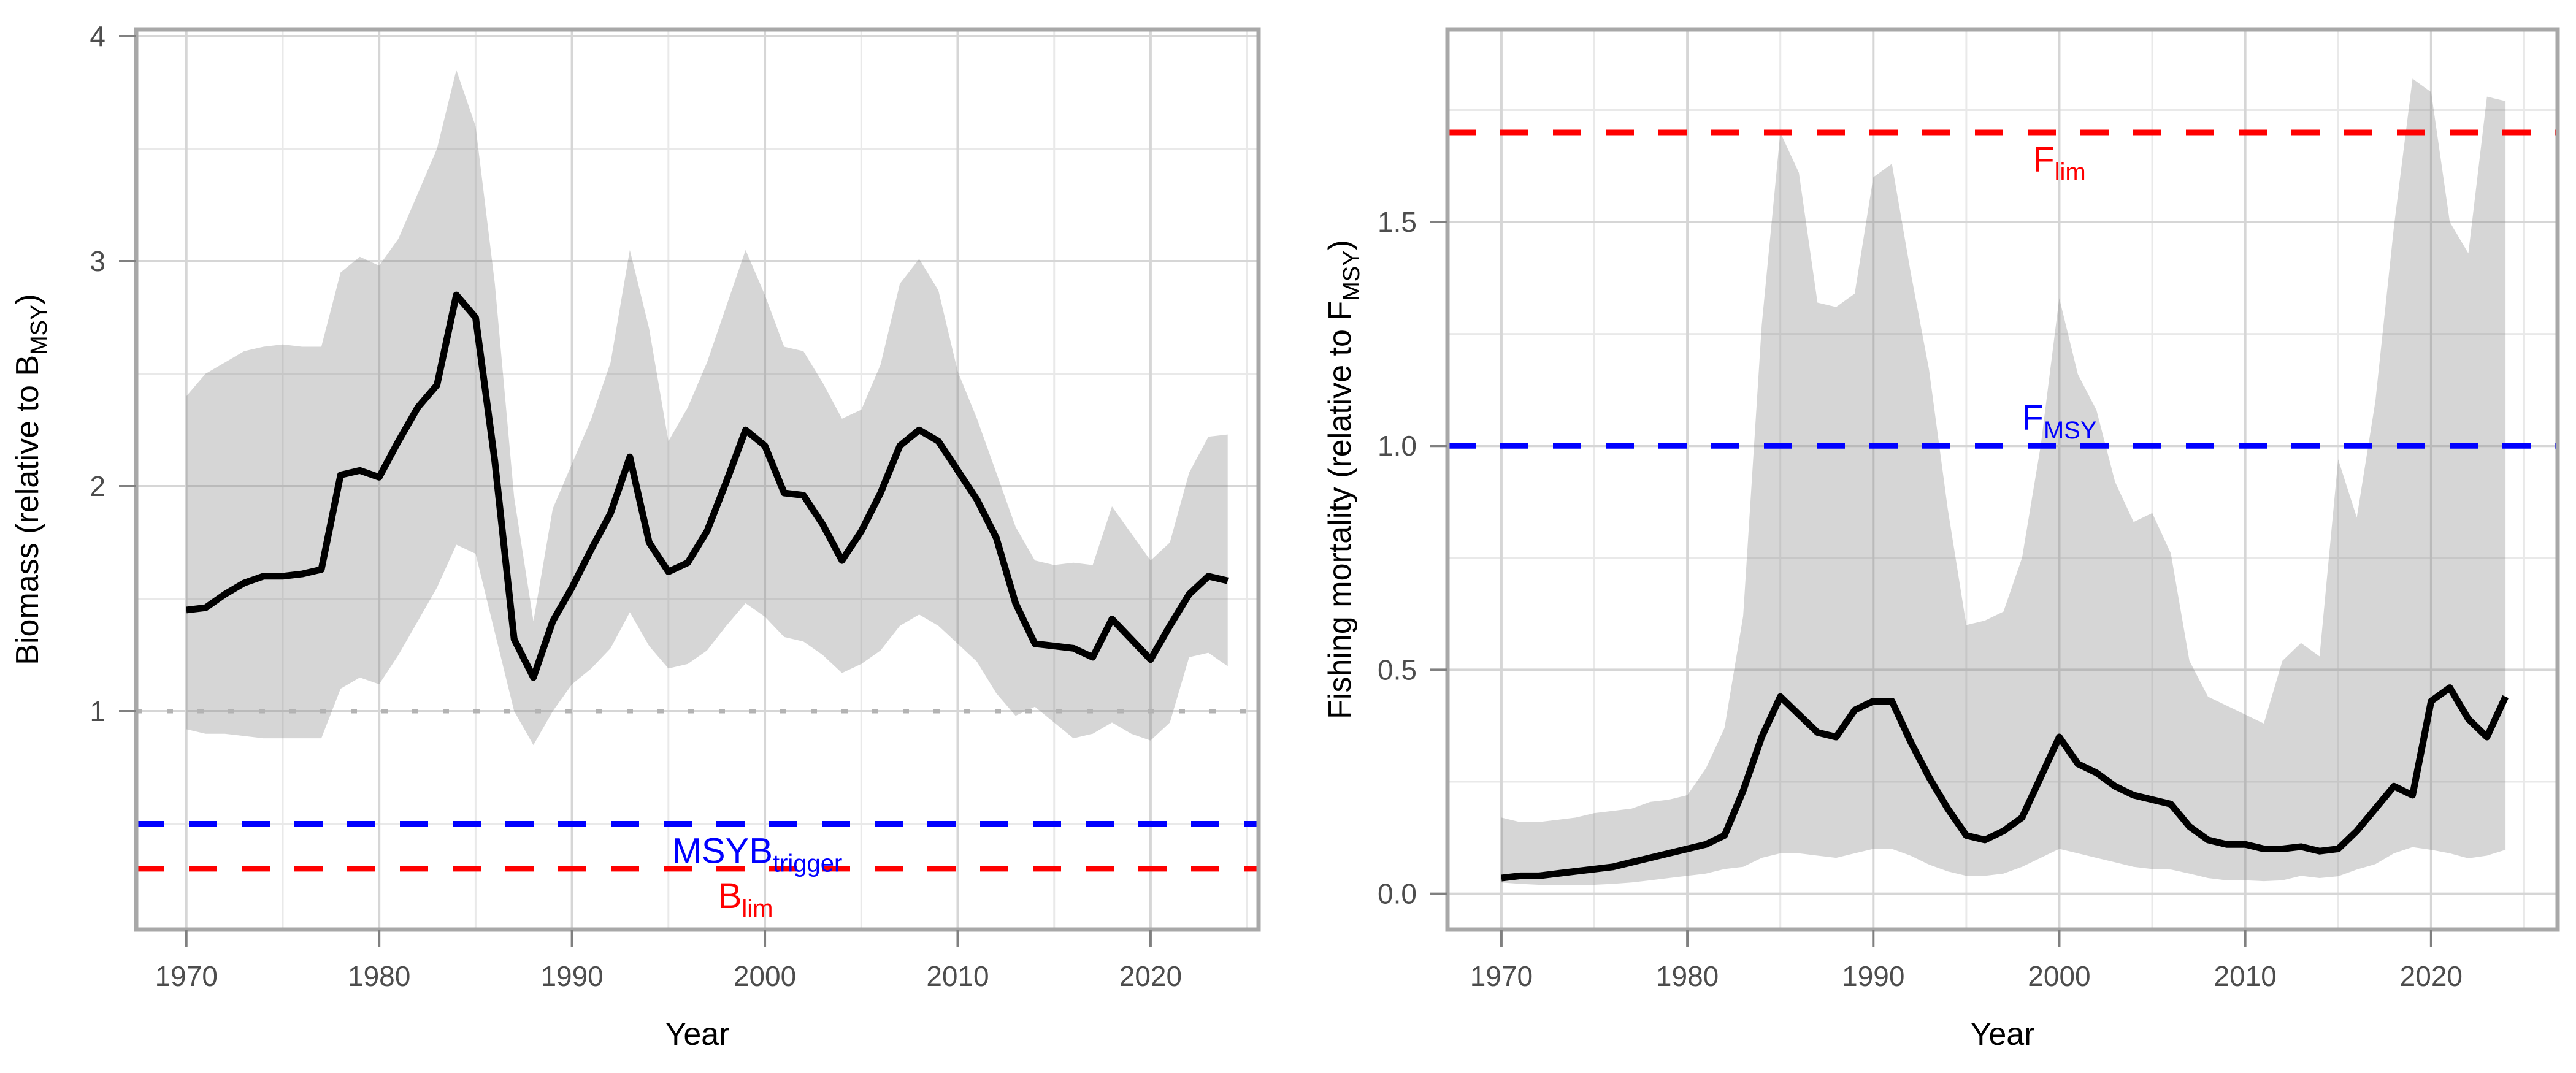 The height and width of the screenshot is (1073, 2576). I want to click on y-tick-label: 1.0, so click(1397, 446).